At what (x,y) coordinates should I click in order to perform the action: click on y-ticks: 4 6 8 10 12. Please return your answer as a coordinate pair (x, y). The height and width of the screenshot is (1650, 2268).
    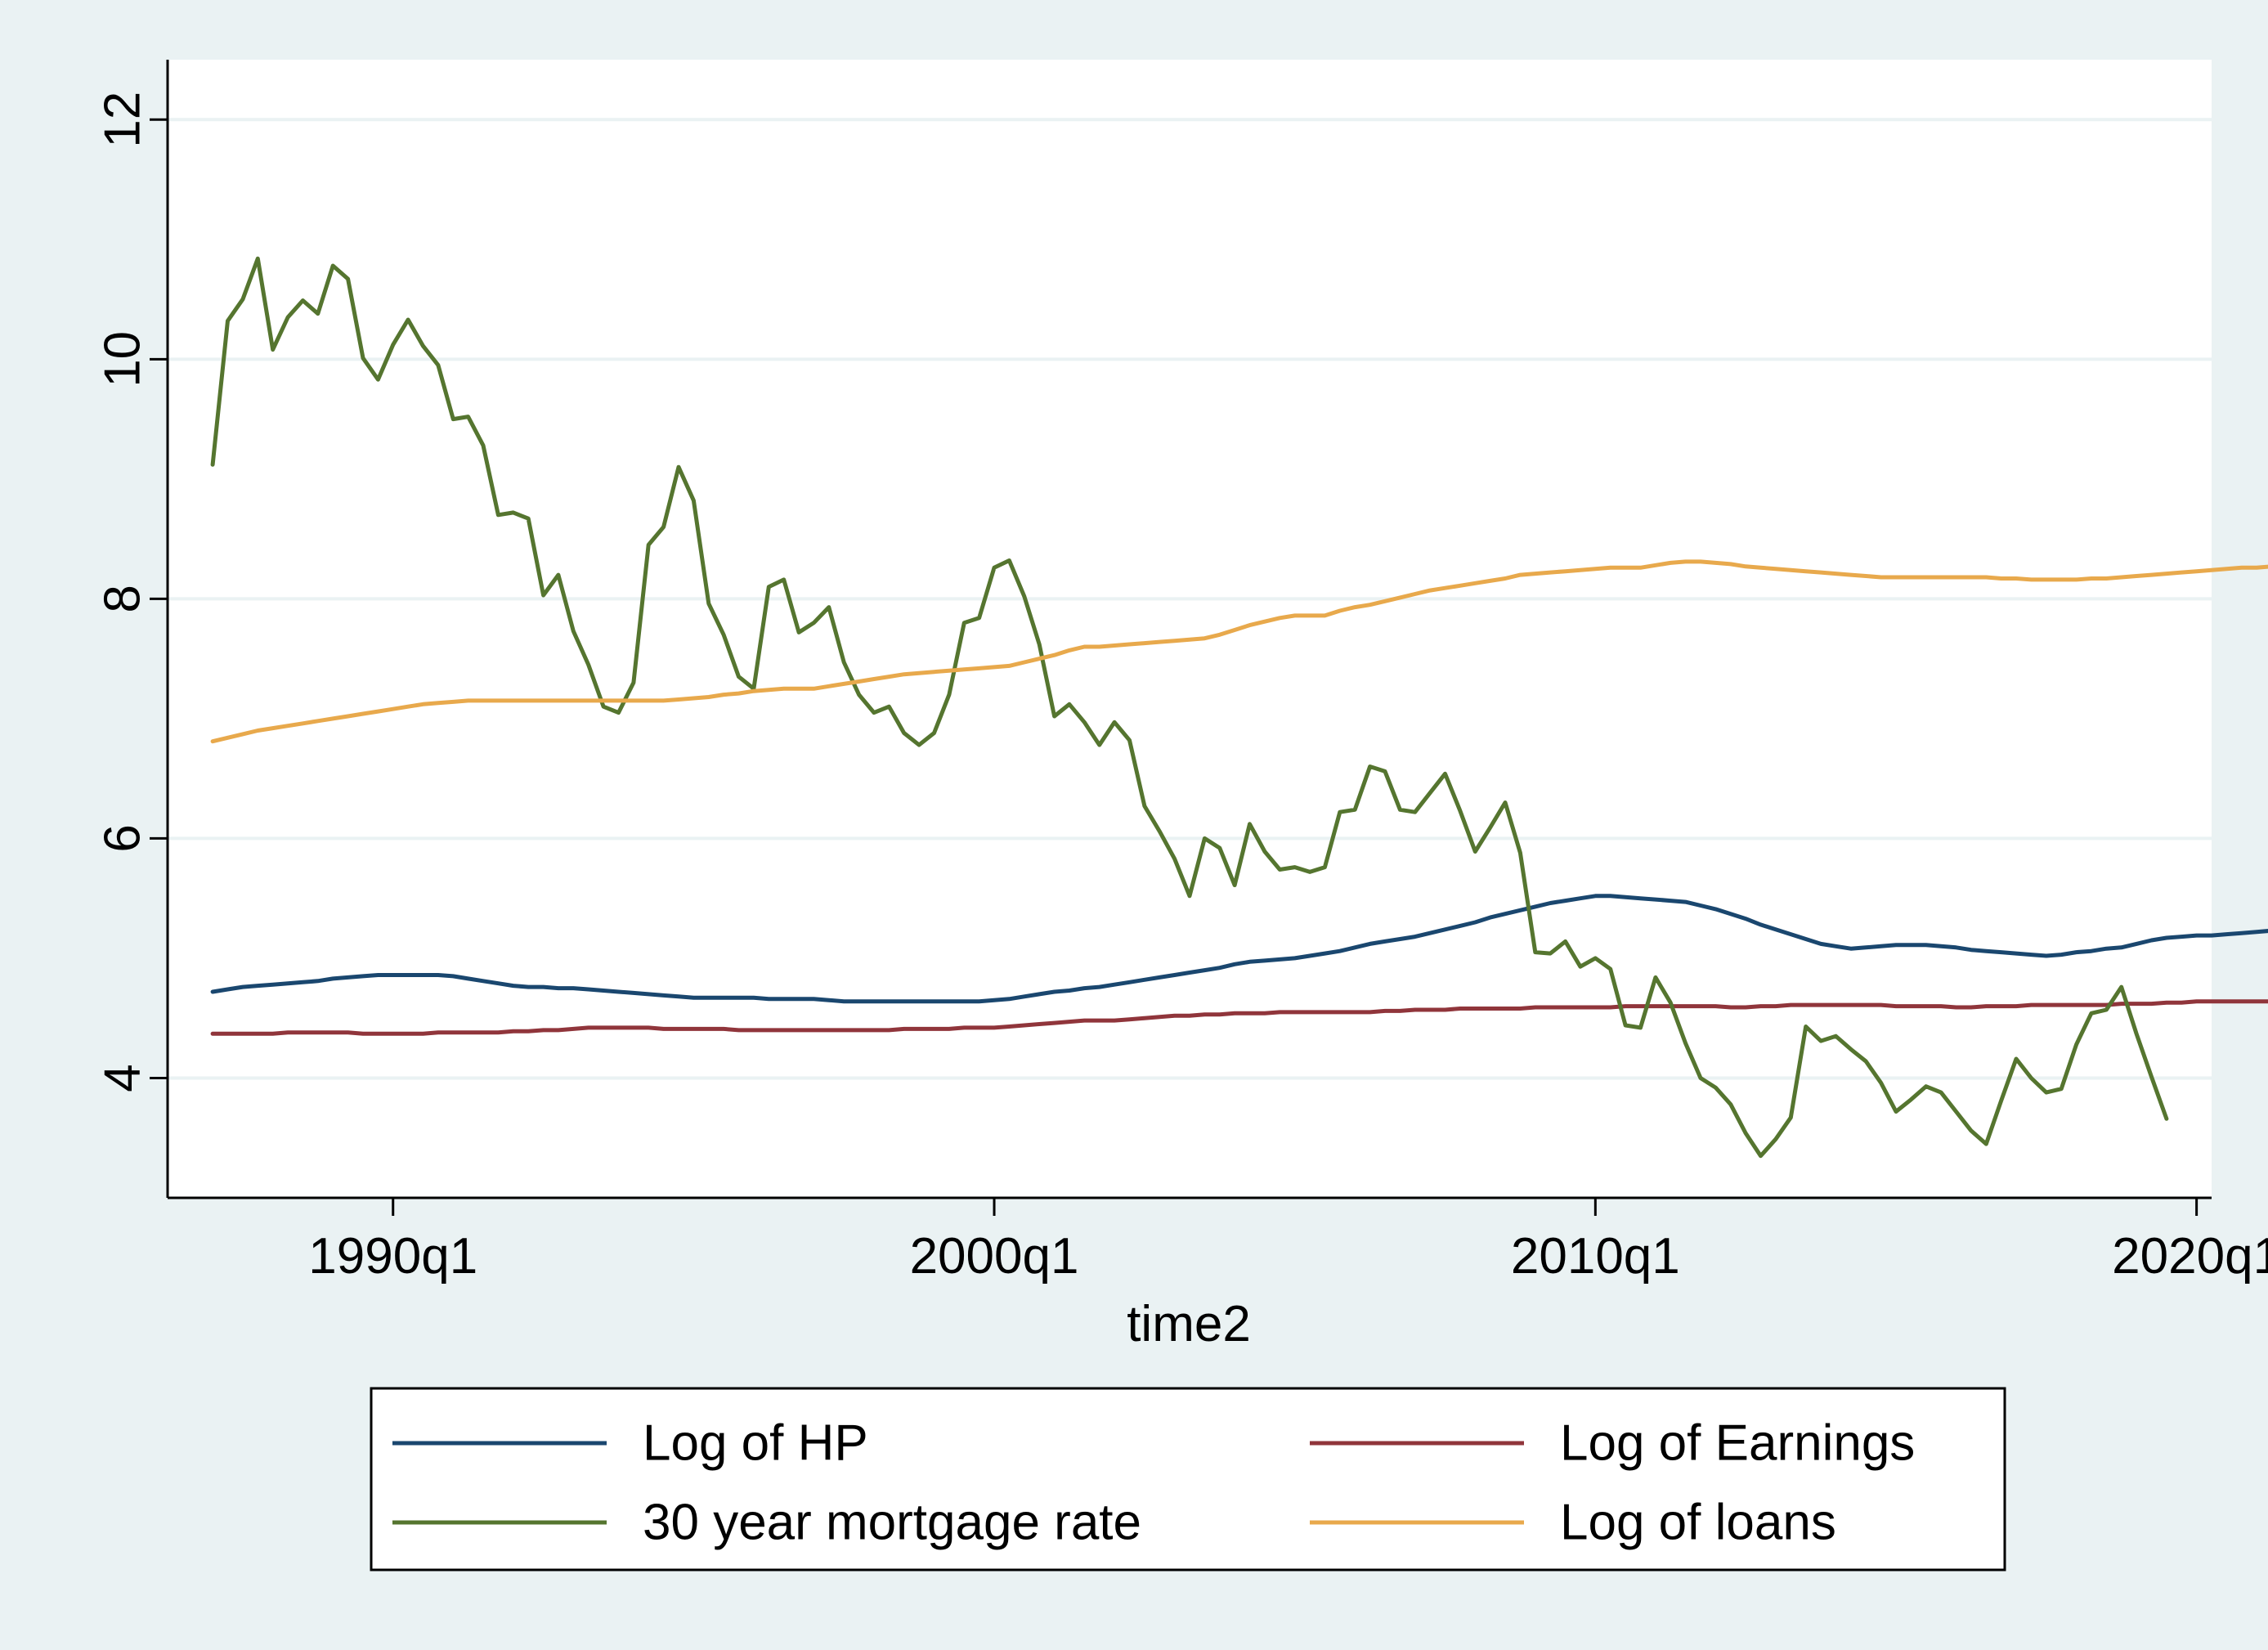
    Looking at the image, I should click on (131, 592).